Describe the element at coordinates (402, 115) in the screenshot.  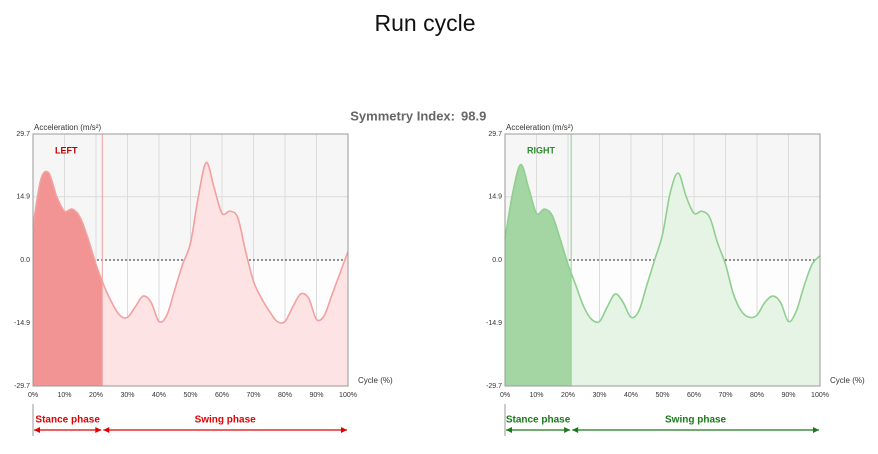
I see `symmetry-label: Symmetry Index:` at that location.